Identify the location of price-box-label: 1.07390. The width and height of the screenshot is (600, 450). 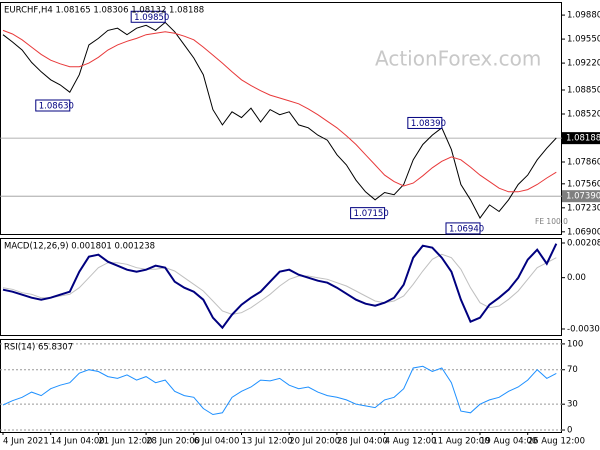
(583, 197).